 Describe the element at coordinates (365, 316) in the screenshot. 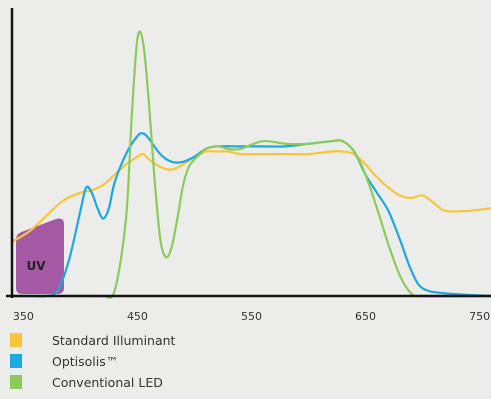

I see `x-tick-label: 650` at that location.